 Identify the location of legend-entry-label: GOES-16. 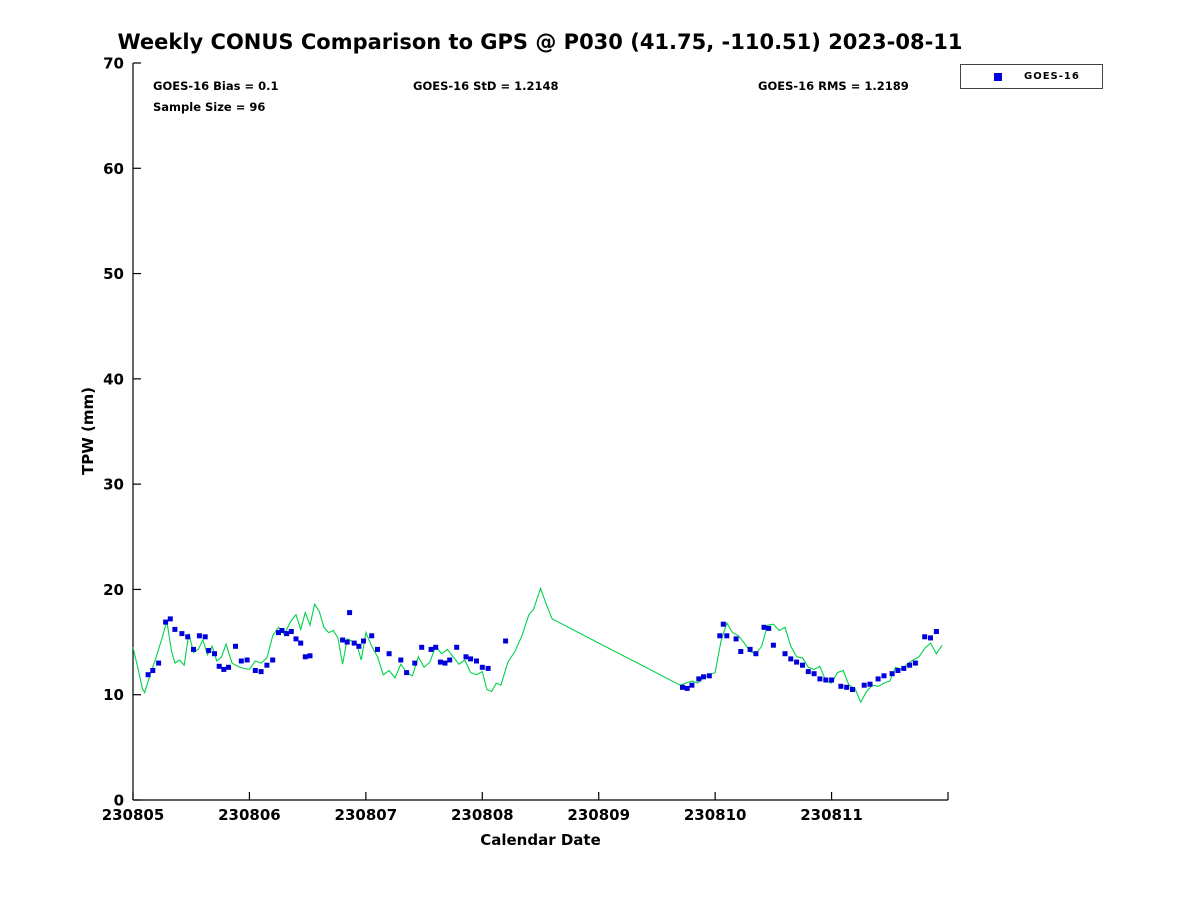
(1052, 76).